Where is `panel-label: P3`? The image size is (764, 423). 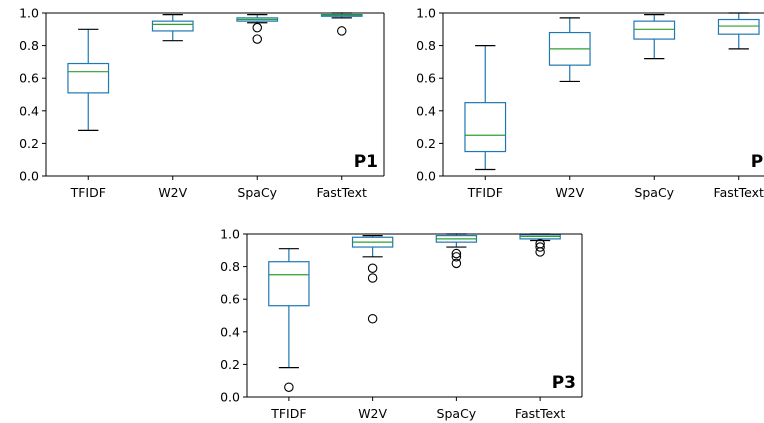
panel-label: P3 is located at coordinates (564, 383).